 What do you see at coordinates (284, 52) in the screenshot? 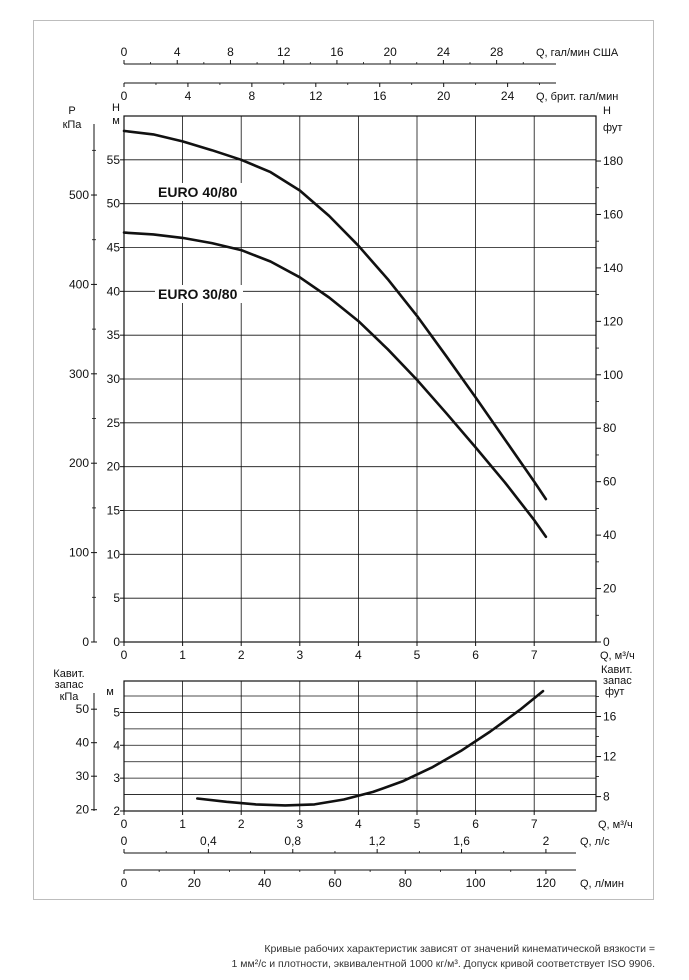
I see `top-us-label-12: 12` at bounding box center [284, 52].